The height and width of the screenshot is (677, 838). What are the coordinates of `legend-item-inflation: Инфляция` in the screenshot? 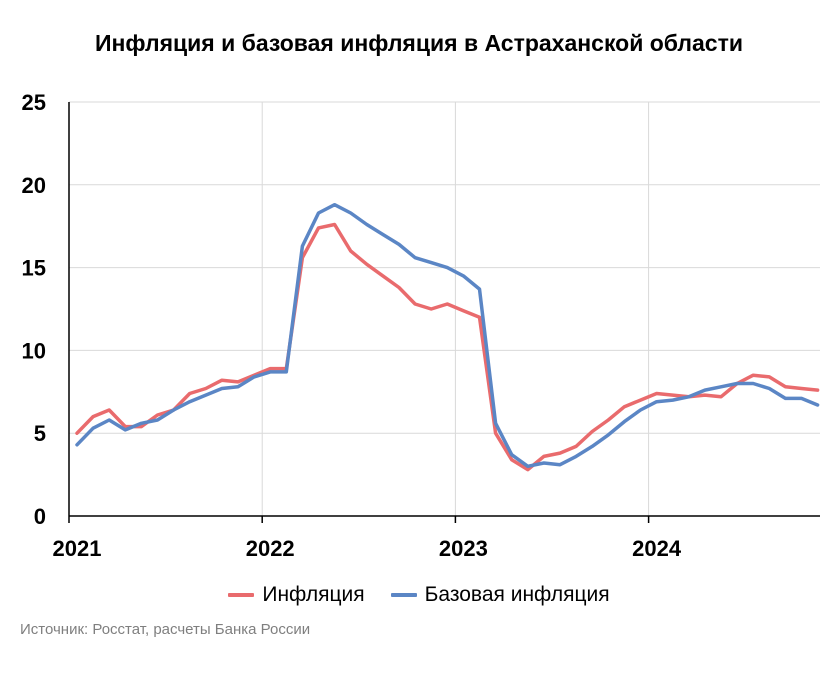 It's located at (296, 595).